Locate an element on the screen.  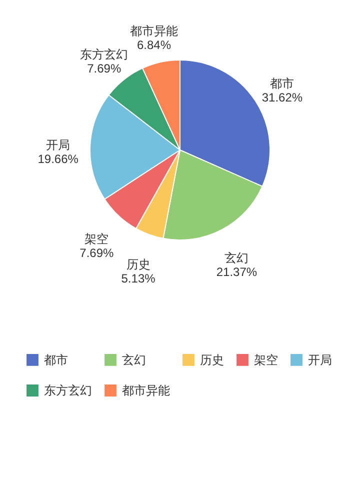
data-label: 19.66% is located at coordinates (58, 159).